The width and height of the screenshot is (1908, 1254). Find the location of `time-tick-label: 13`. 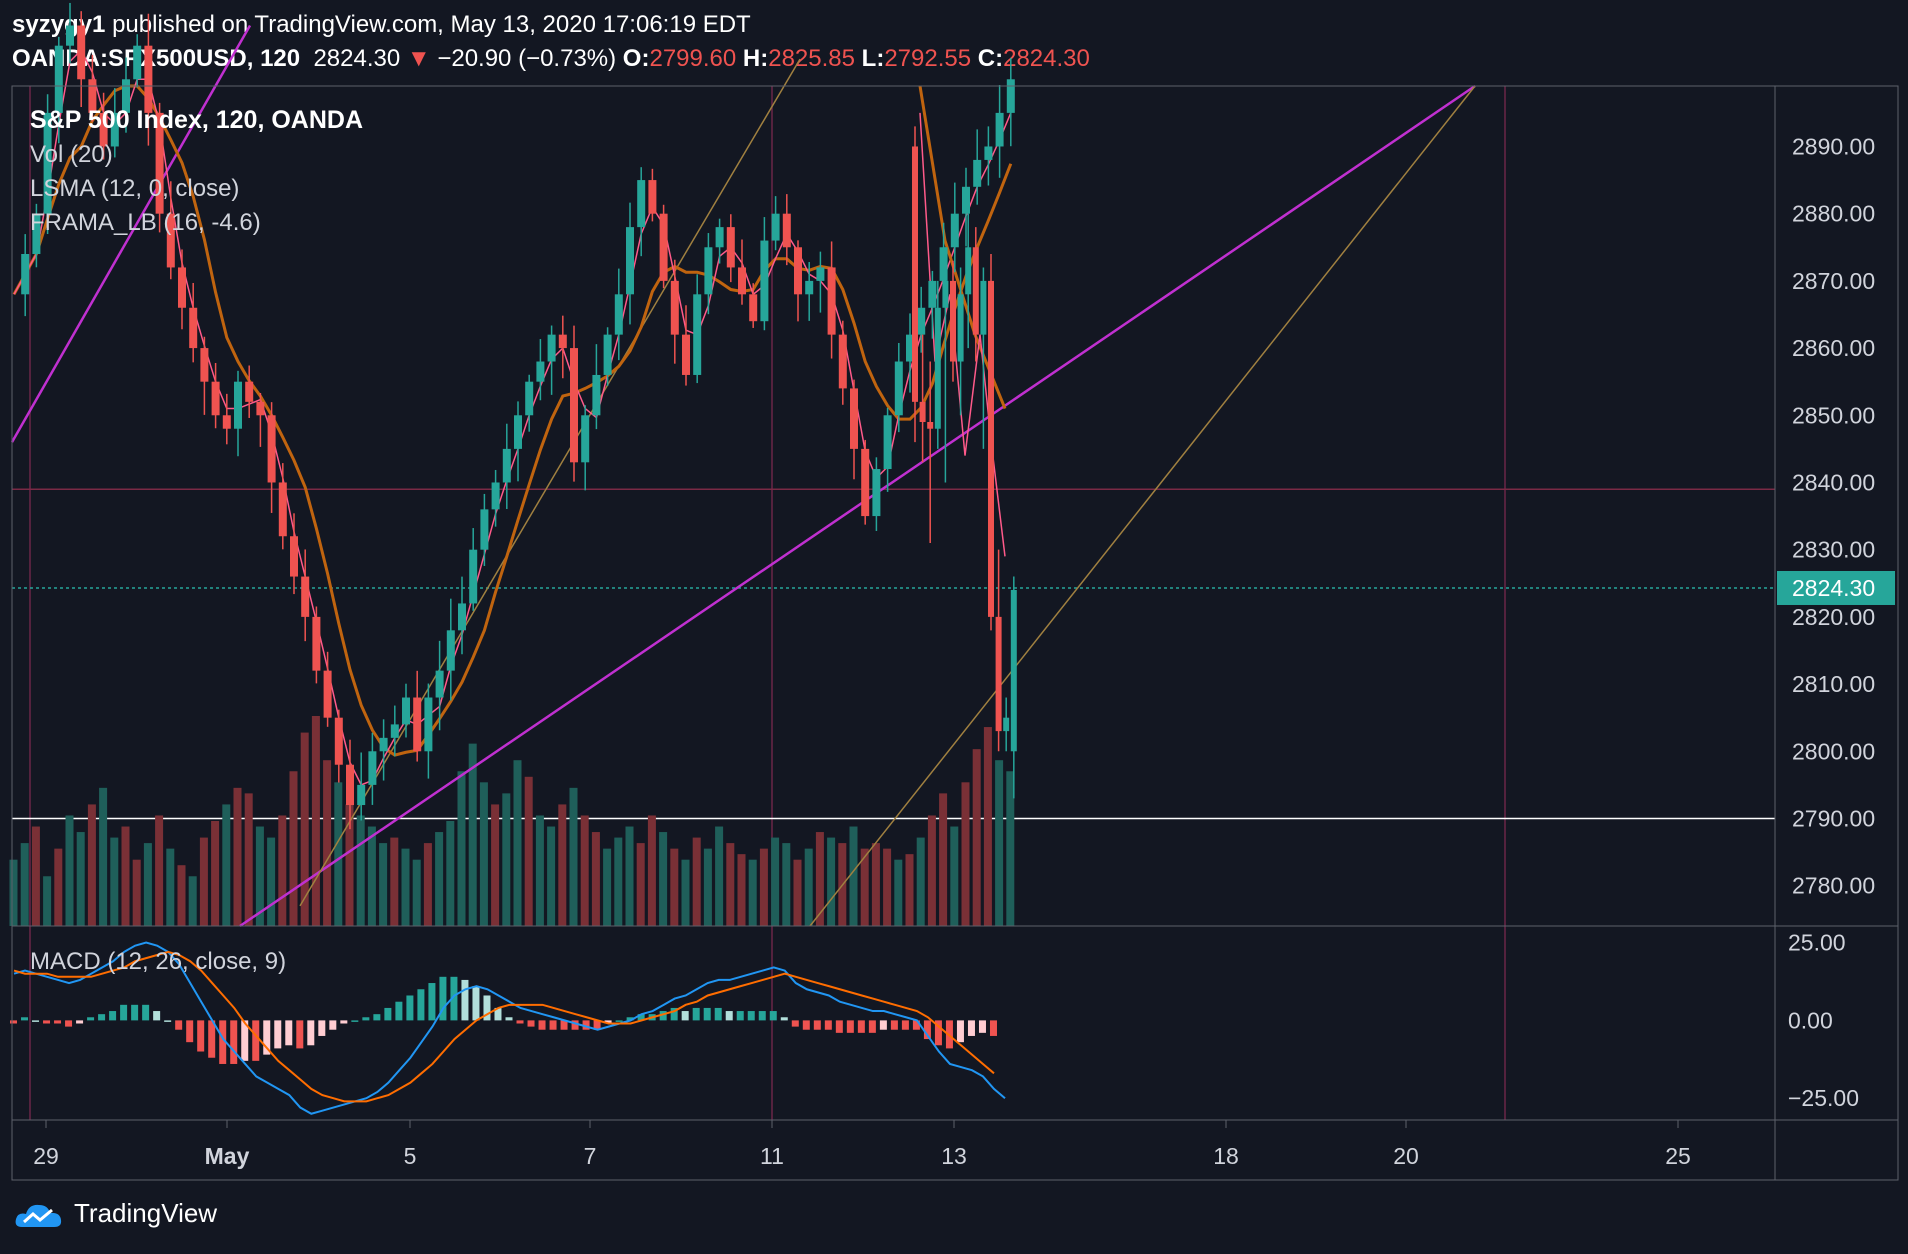

time-tick-label: 13 is located at coordinates (954, 1156).